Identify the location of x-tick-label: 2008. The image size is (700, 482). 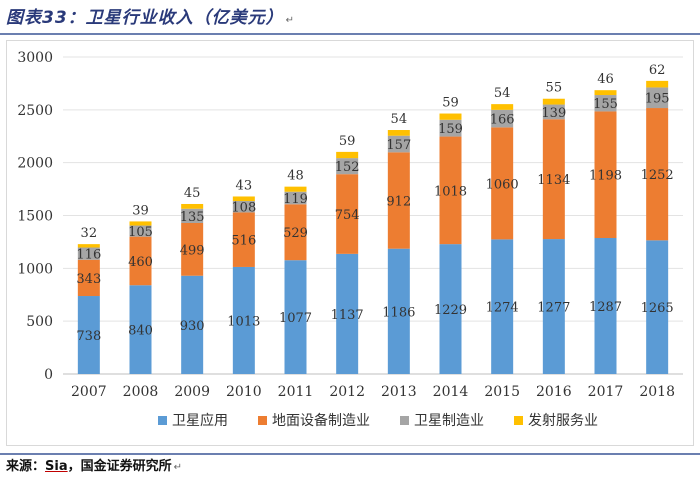
(141, 392).